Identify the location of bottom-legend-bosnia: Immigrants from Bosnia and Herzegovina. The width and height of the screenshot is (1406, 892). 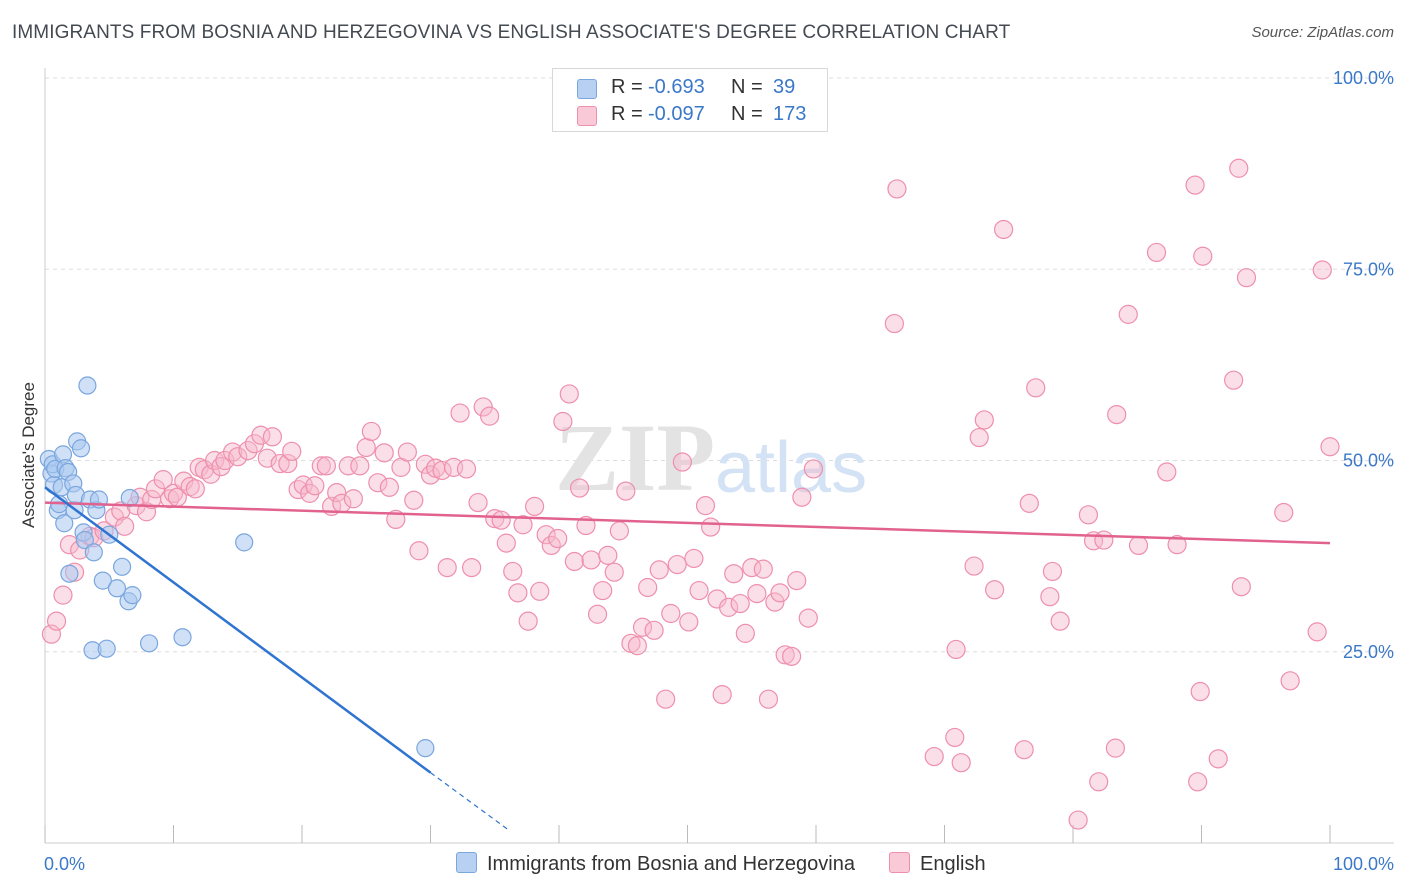
(655, 864).